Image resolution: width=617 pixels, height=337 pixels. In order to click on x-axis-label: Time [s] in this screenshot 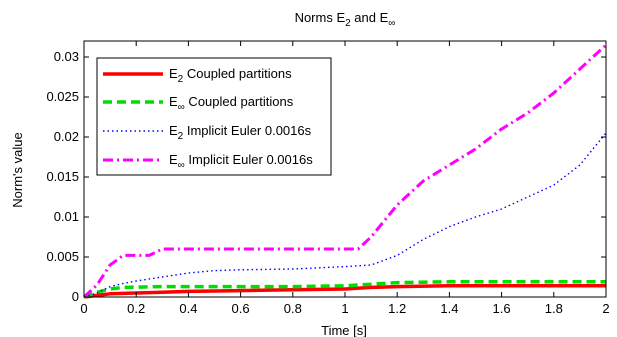, I will do `click(344, 330)`.